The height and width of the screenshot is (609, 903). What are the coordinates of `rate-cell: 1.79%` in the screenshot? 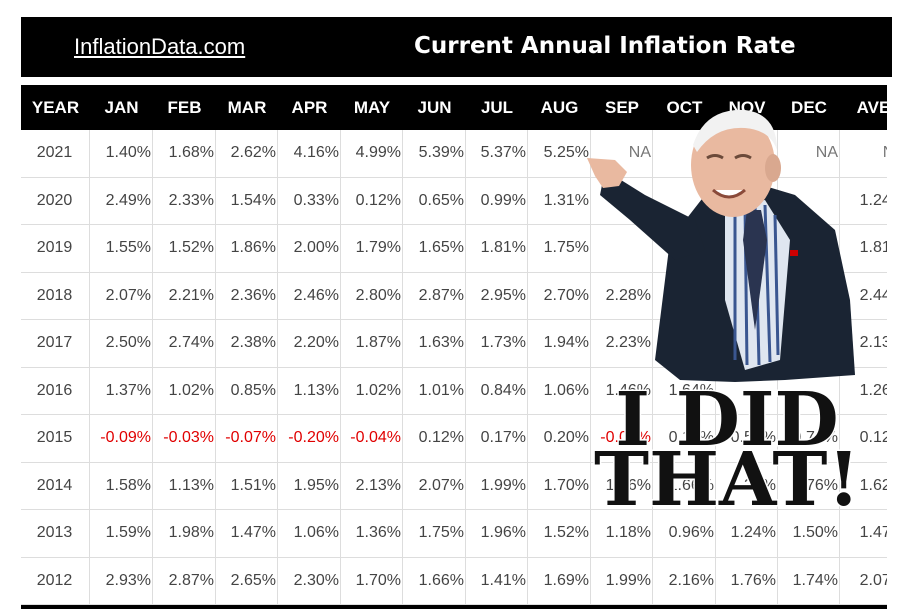 It's located at (372, 249).